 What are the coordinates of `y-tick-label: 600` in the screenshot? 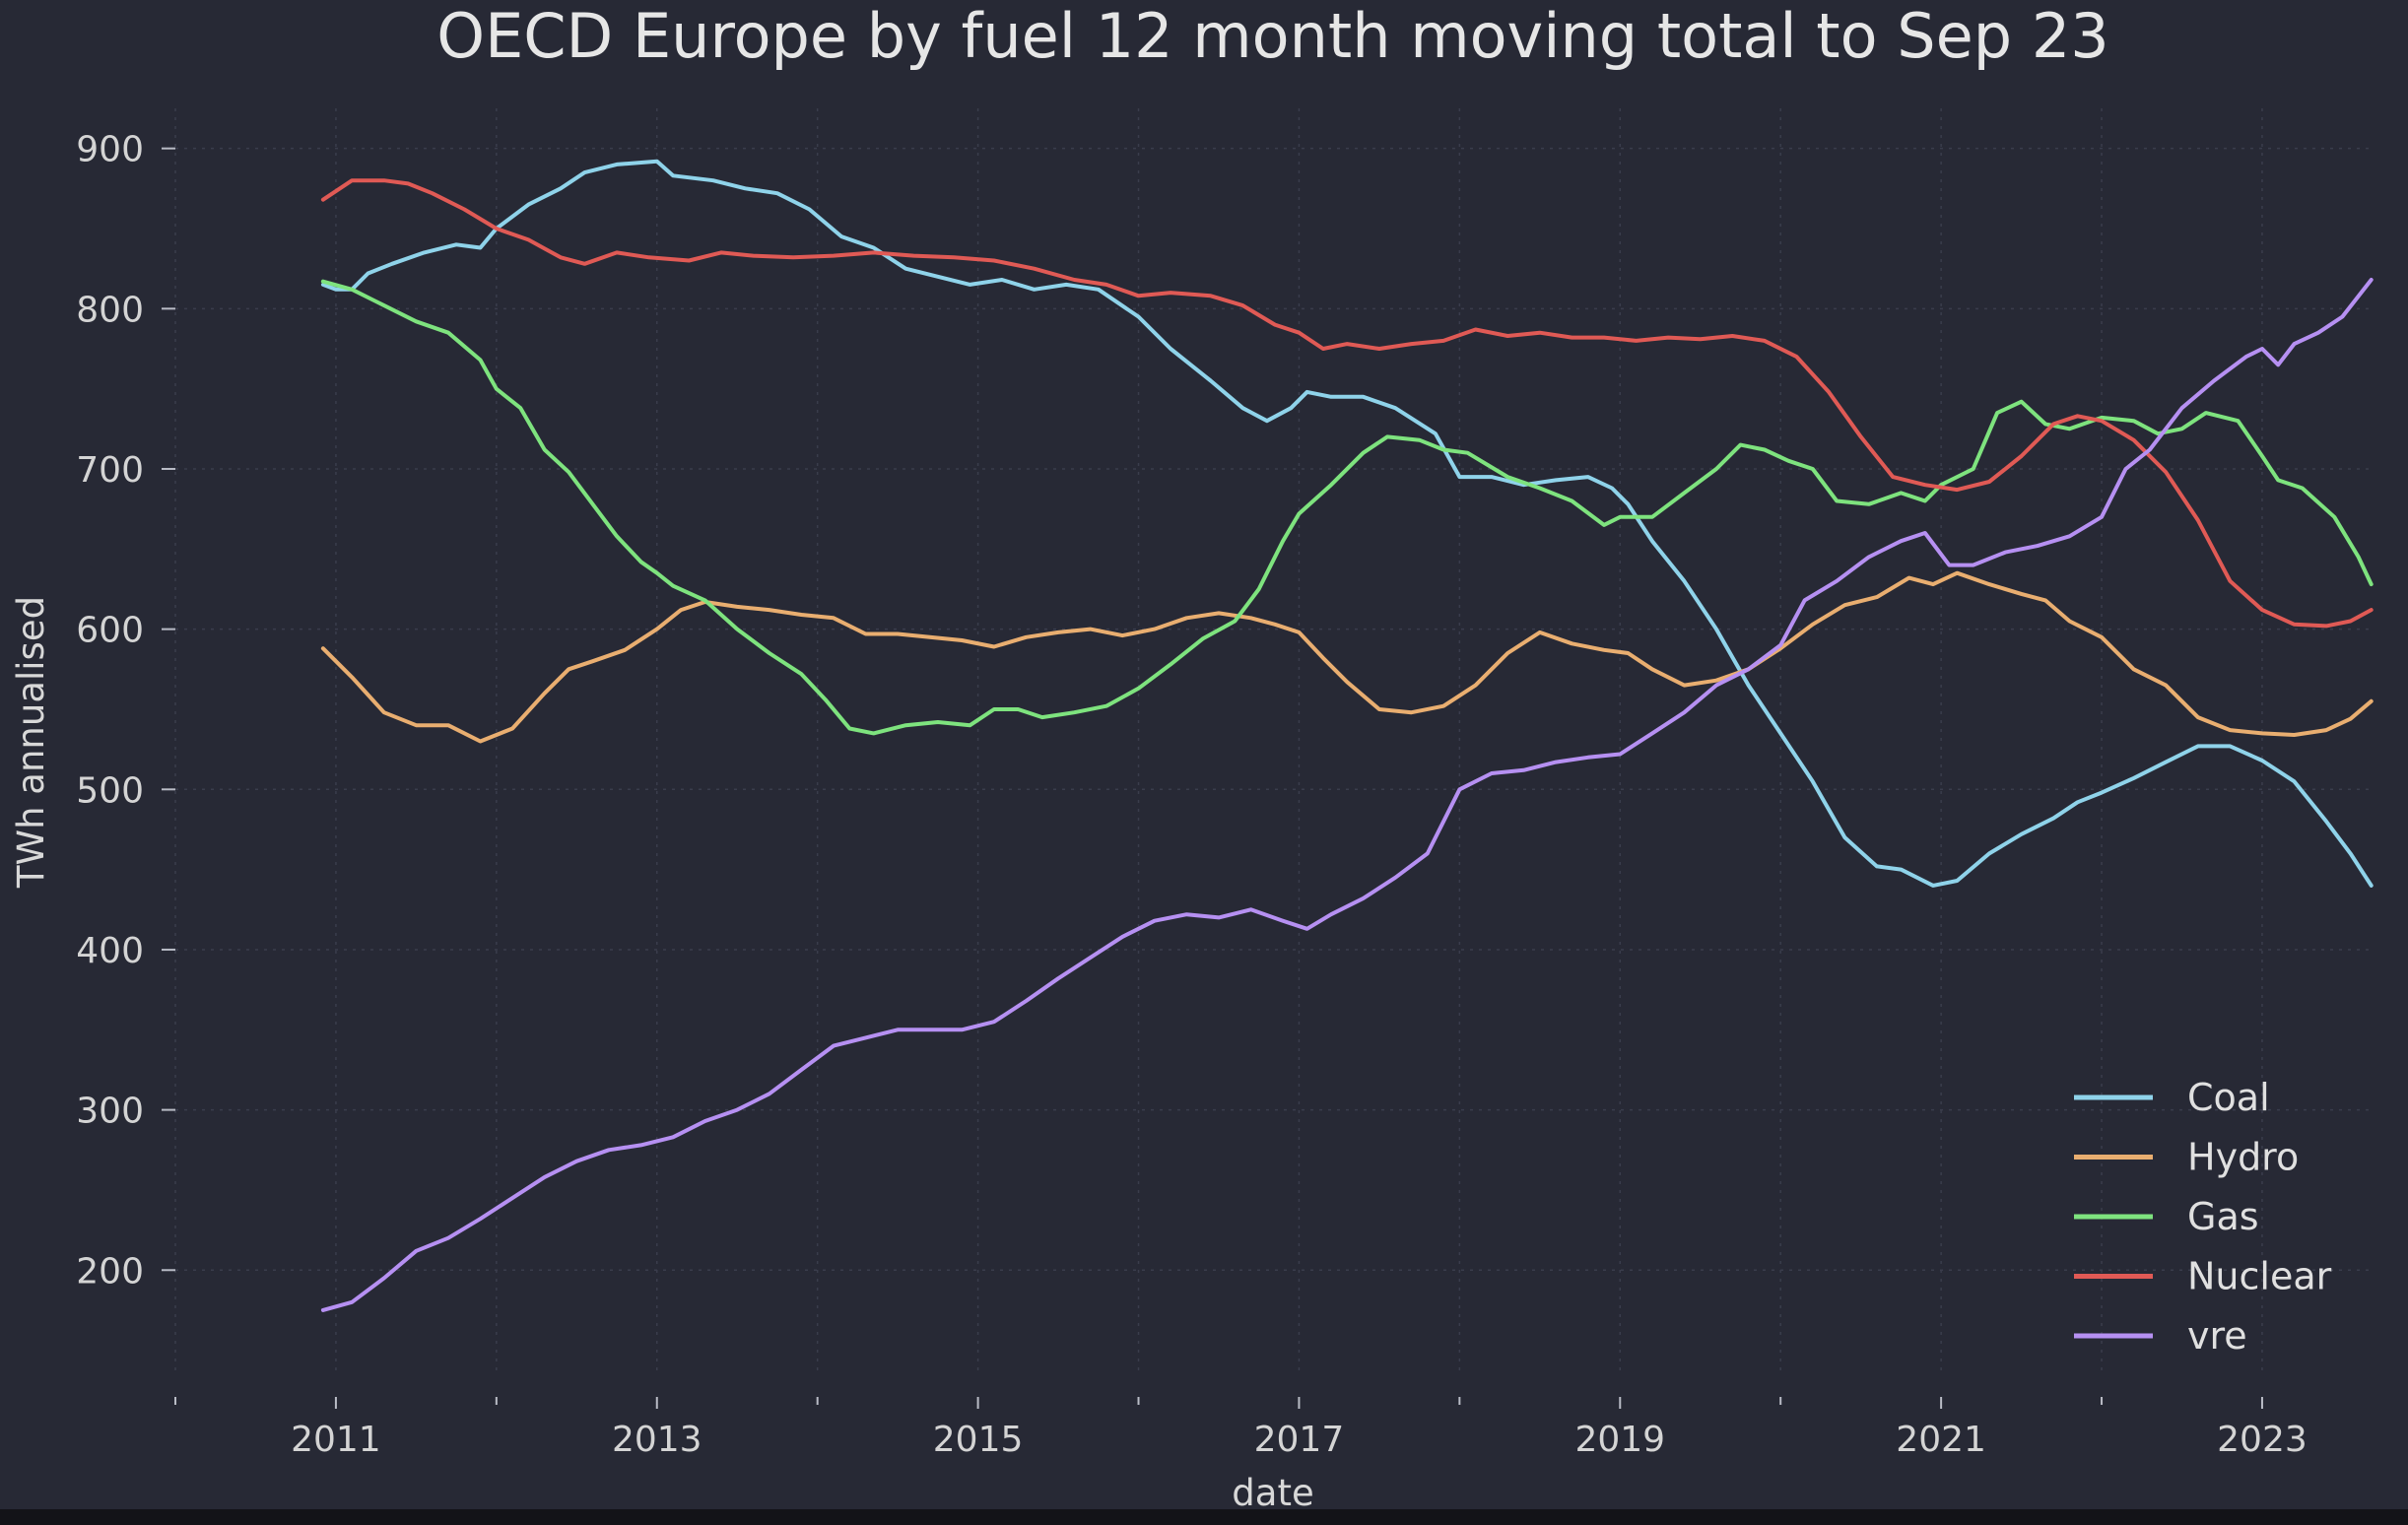 It's located at (110, 631).